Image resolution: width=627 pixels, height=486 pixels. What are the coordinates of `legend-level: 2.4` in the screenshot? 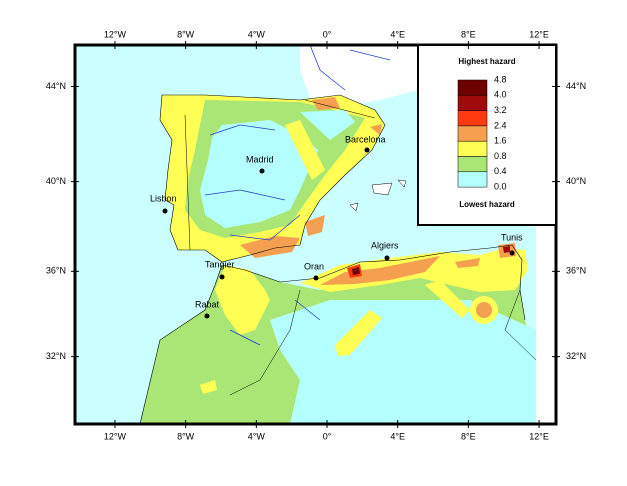 It's located at (500, 125).